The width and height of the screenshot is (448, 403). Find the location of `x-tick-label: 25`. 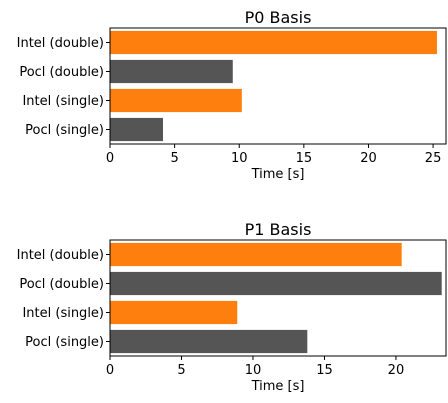

x-tick-label: 25 is located at coordinates (433, 158).